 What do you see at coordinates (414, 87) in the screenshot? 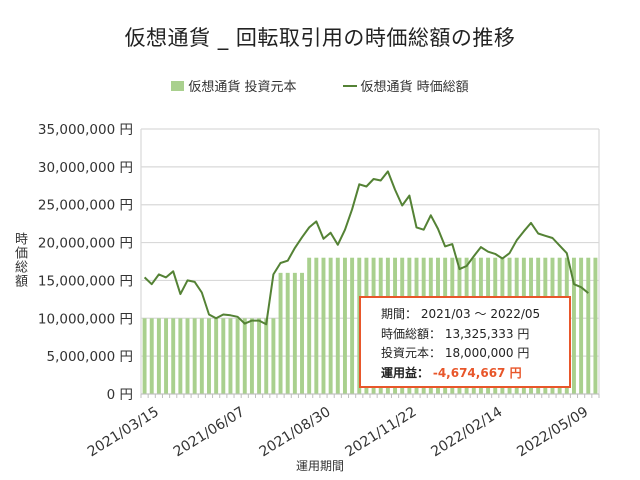
I see `legend-label-market-value: 仮想通貨 時価総額` at bounding box center [414, 87].